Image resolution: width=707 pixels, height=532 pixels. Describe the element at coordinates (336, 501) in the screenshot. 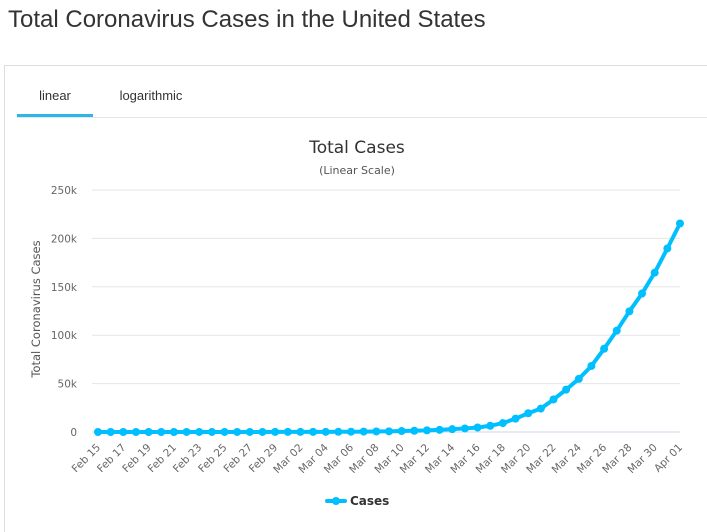

I see `legend-marker` at that location.